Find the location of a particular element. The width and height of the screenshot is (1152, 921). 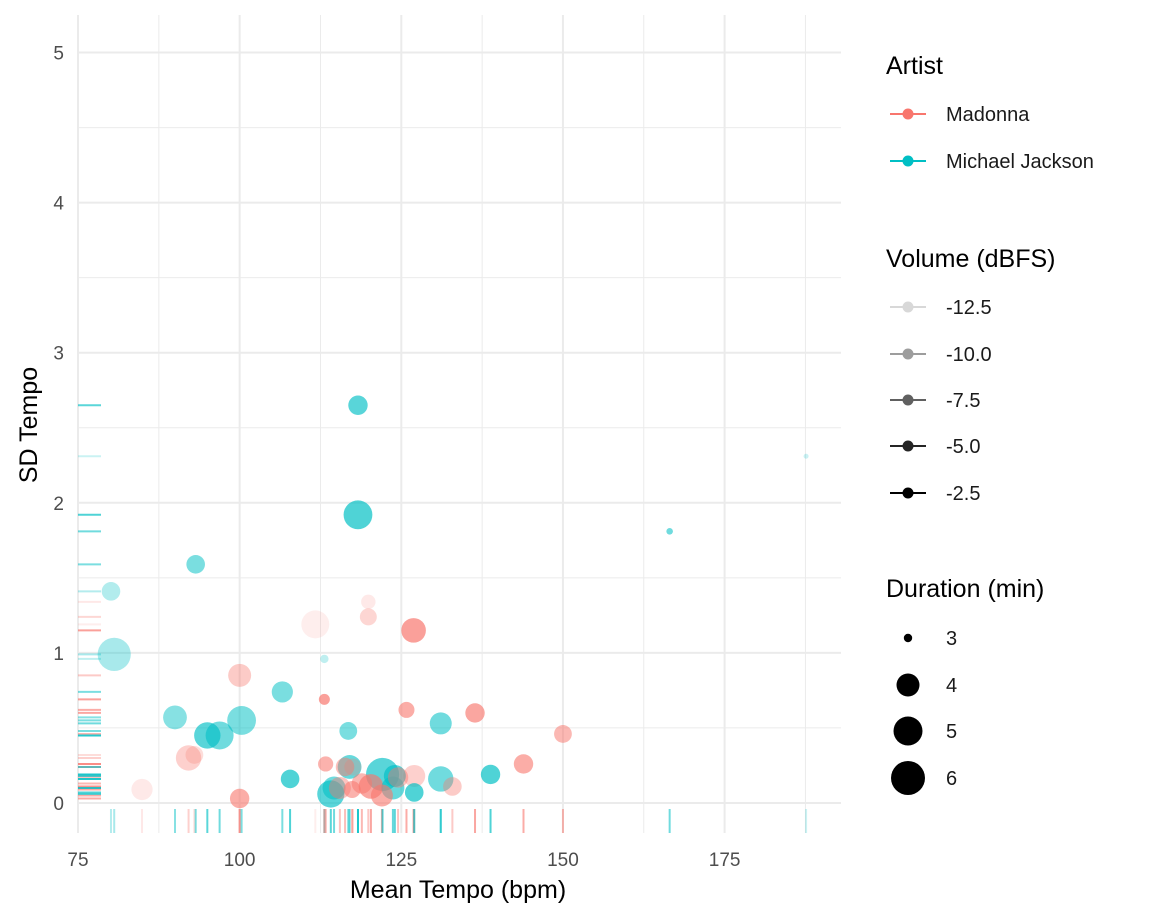

legend-label-duration: 4 is located at coordinates (951, 686).